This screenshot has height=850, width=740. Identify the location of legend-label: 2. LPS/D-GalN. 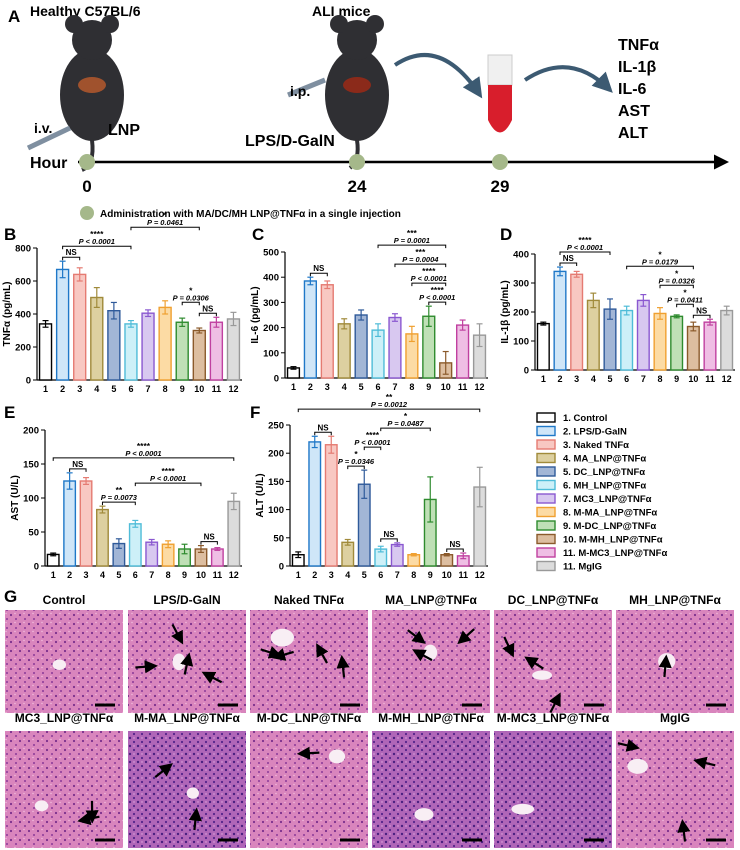
(595, 432).